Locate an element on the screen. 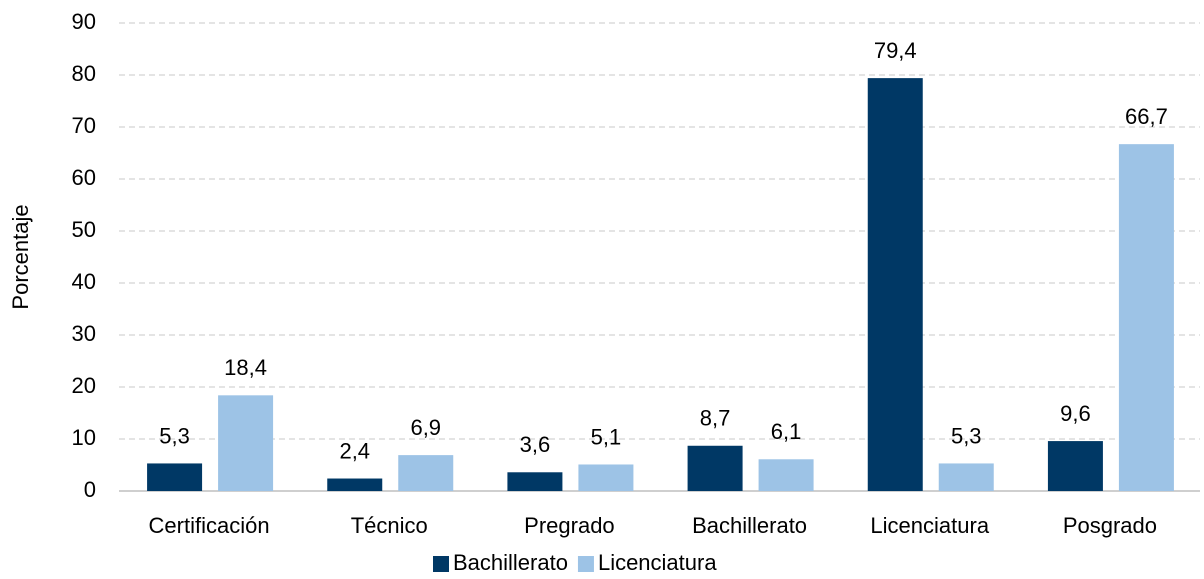  data-label: 8,7 is located at coordinates (715, 418).